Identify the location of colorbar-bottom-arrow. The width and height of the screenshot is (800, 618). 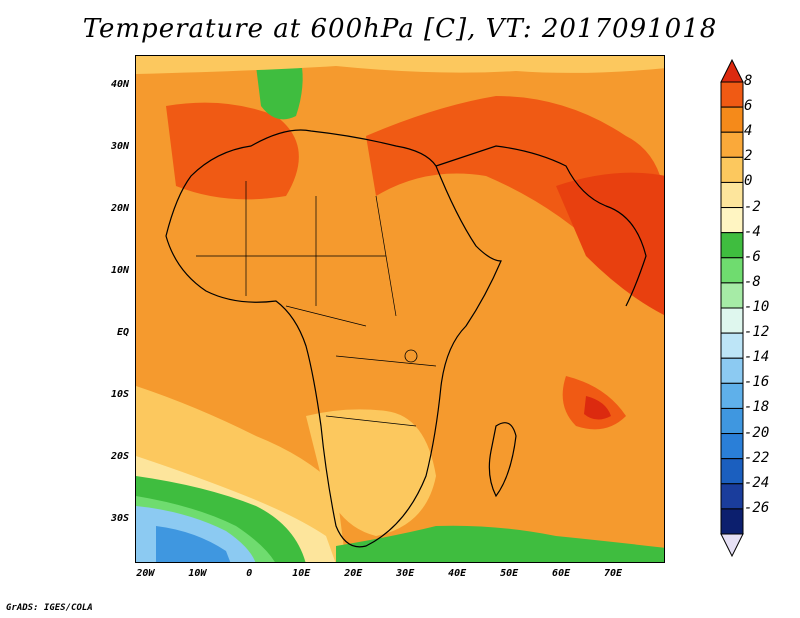
(732, 545).